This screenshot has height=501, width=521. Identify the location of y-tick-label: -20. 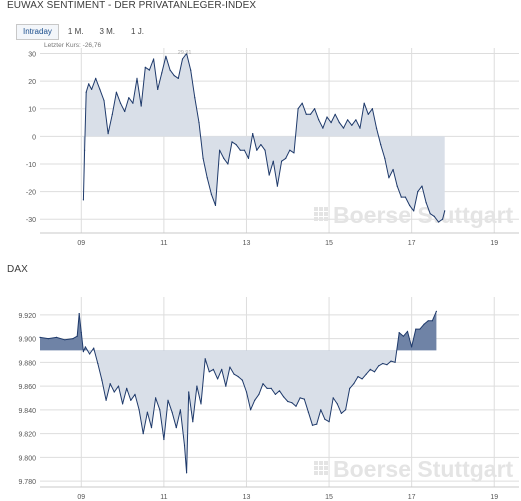
(31, 193).